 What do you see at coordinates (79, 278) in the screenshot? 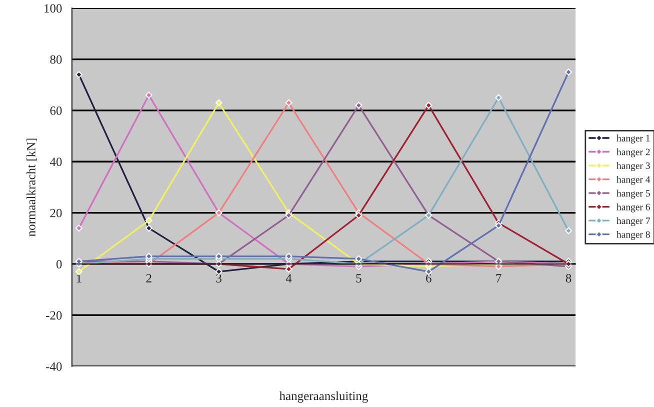
I see `x-tick-label: 1` at bounding box center [79, 278].